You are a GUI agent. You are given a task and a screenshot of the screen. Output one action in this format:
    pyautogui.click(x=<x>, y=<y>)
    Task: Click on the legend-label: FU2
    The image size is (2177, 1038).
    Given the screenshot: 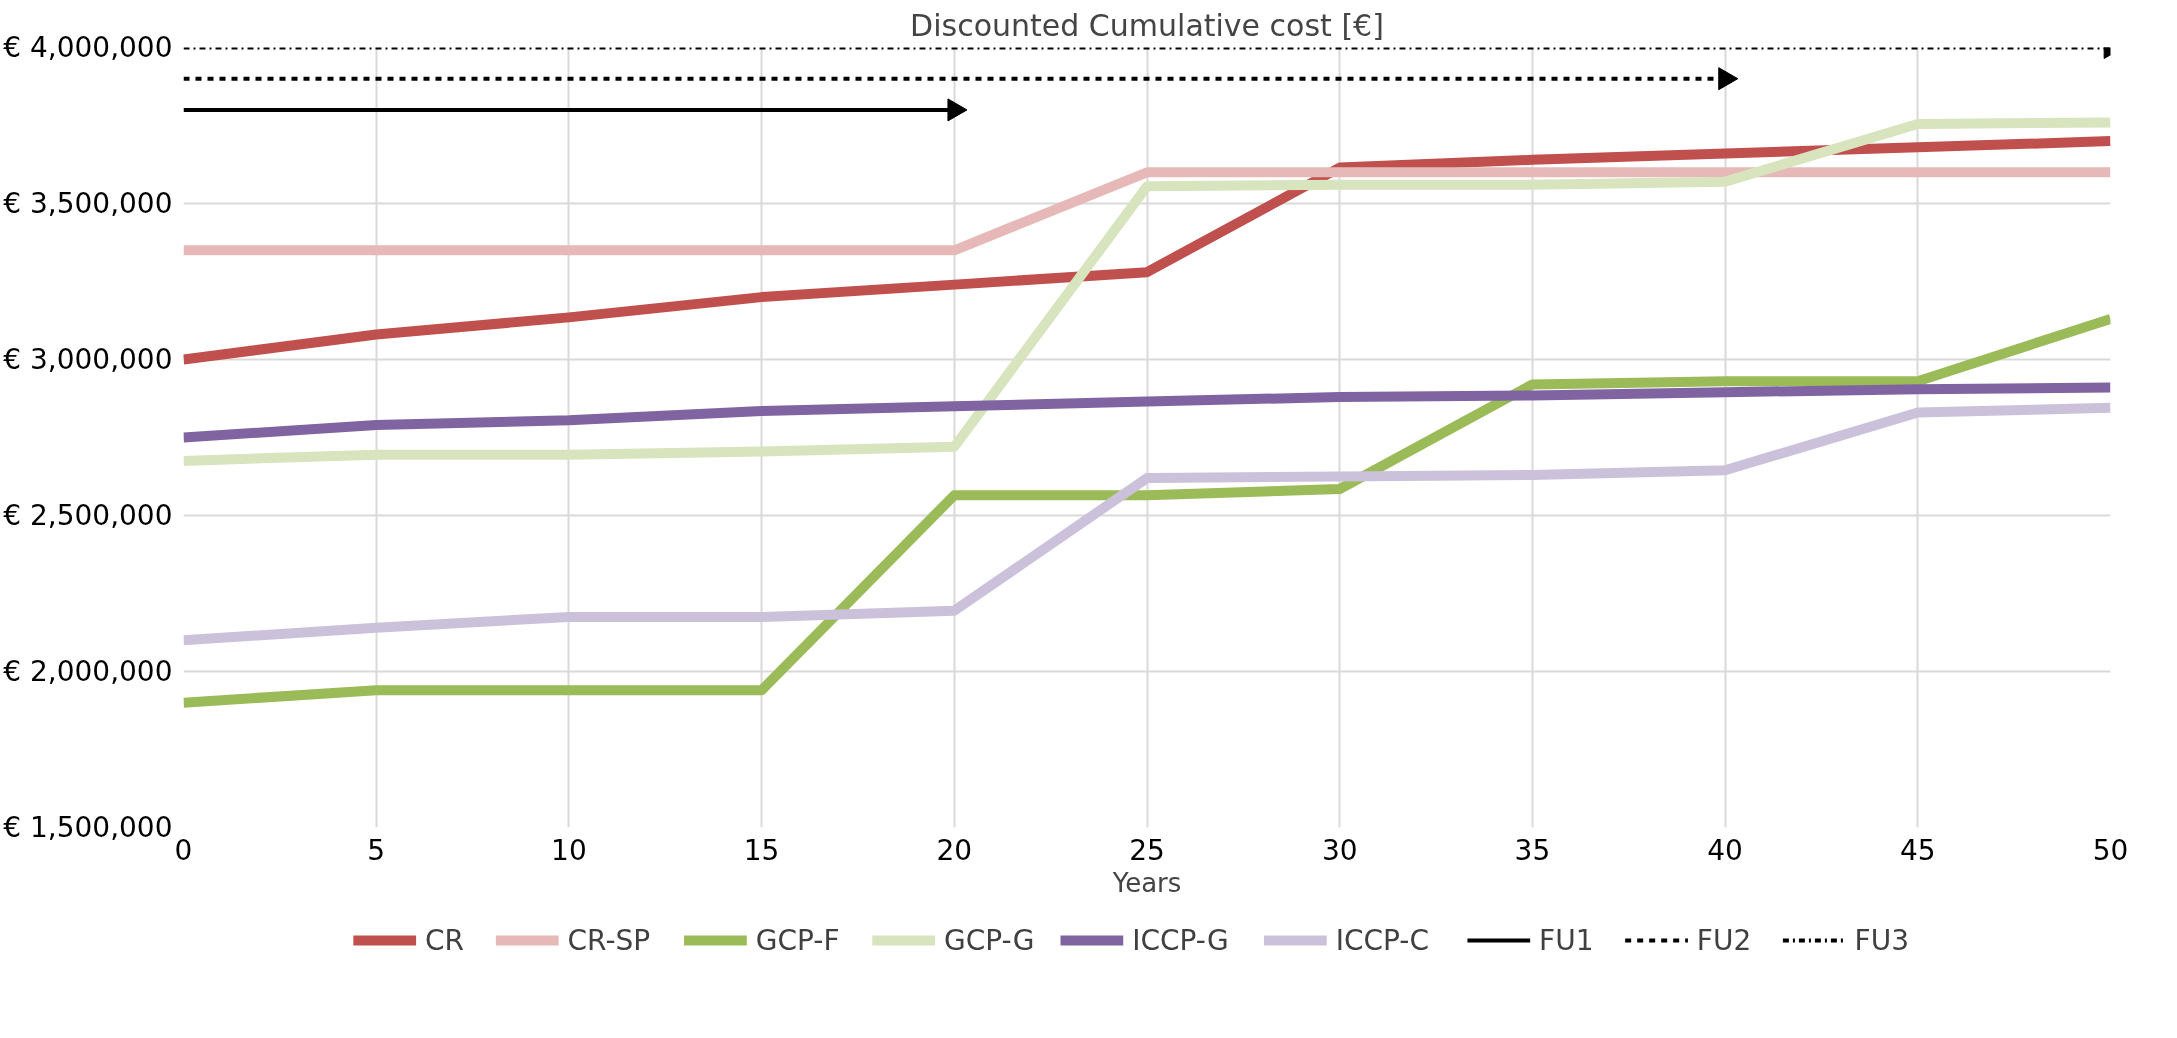 What is the action you would take?
    pyautogui.click(x=1724, y=940)
    